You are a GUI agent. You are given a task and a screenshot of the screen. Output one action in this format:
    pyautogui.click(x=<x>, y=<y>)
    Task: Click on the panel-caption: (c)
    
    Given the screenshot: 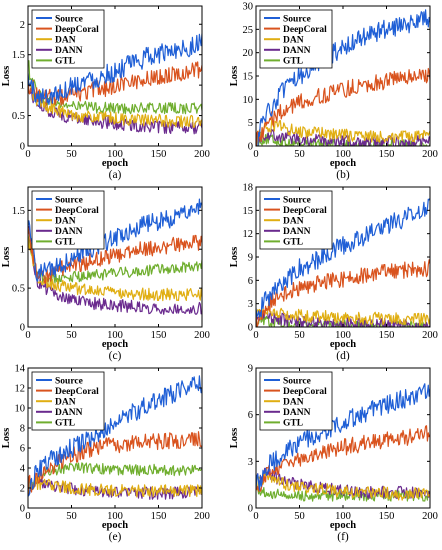 What is the action you would take?
    pyautogui.click(x=115, y=356)
    